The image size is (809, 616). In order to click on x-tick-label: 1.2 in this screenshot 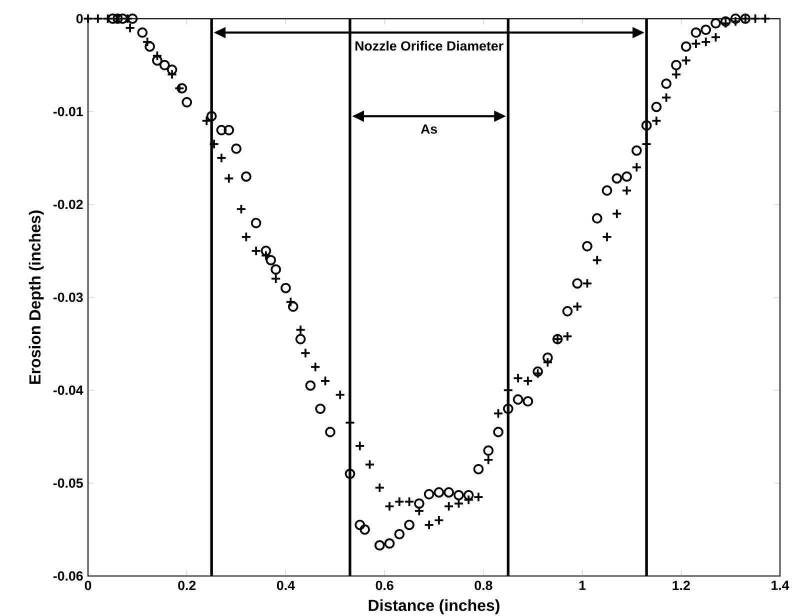, I will do `click(681, 585)`.